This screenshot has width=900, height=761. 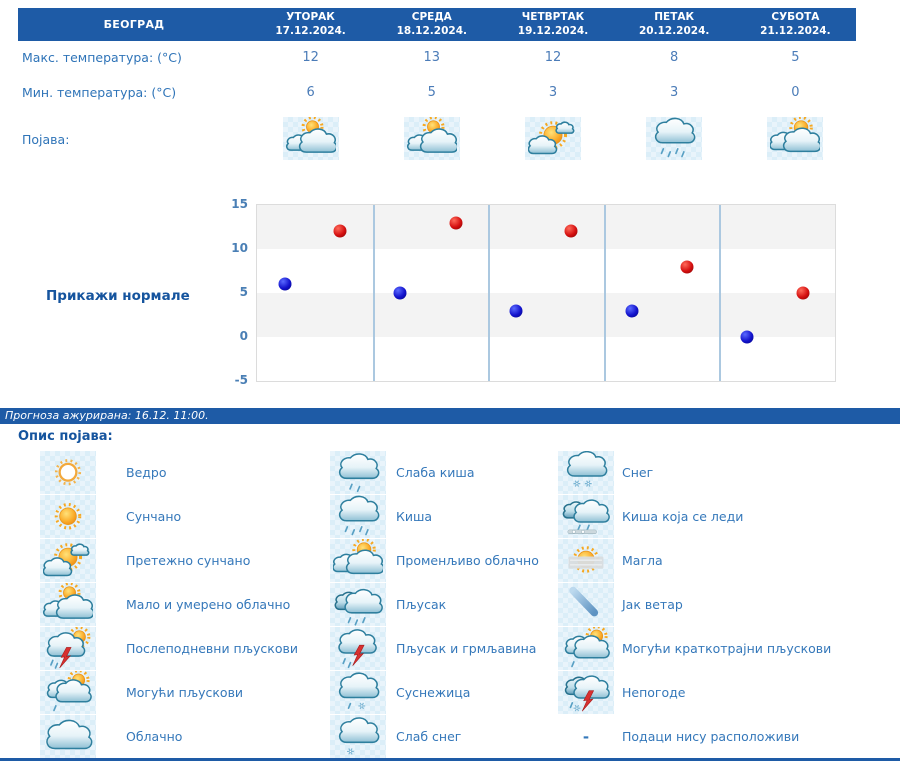 What do you see at coordinates (359, 735) in the screenshot?
I see `cloud-light-snow-icon` at bounding box center [359, 735].